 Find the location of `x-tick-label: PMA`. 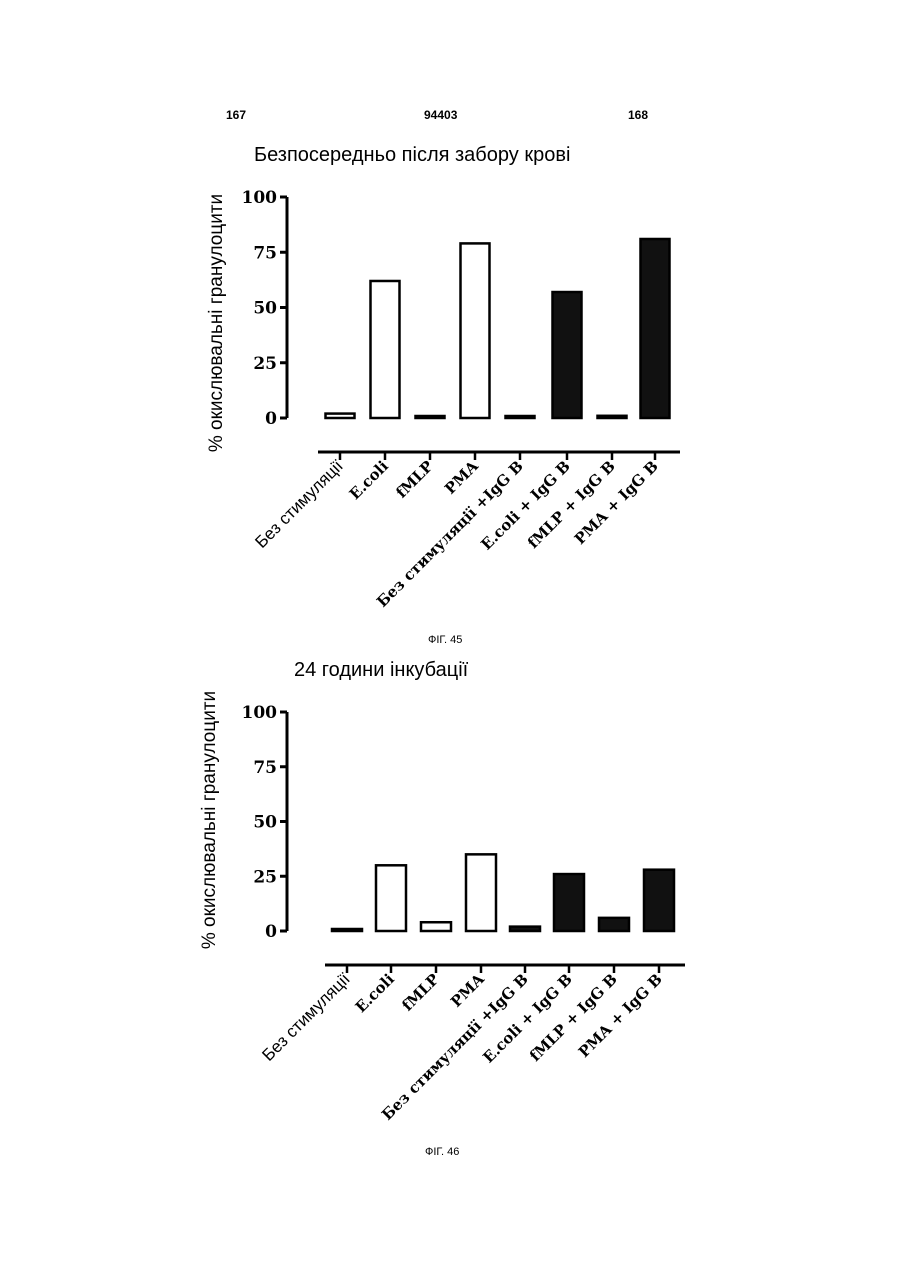

x-tick-label: PMA is located at coordinates (467, 990).